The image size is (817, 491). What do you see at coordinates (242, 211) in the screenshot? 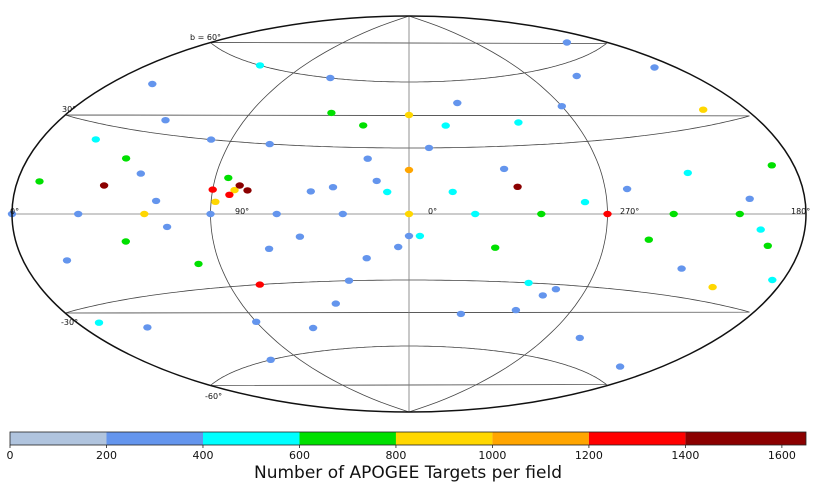
I see `graticule-label-l-90: 90°` at bounding box center [242, 211].